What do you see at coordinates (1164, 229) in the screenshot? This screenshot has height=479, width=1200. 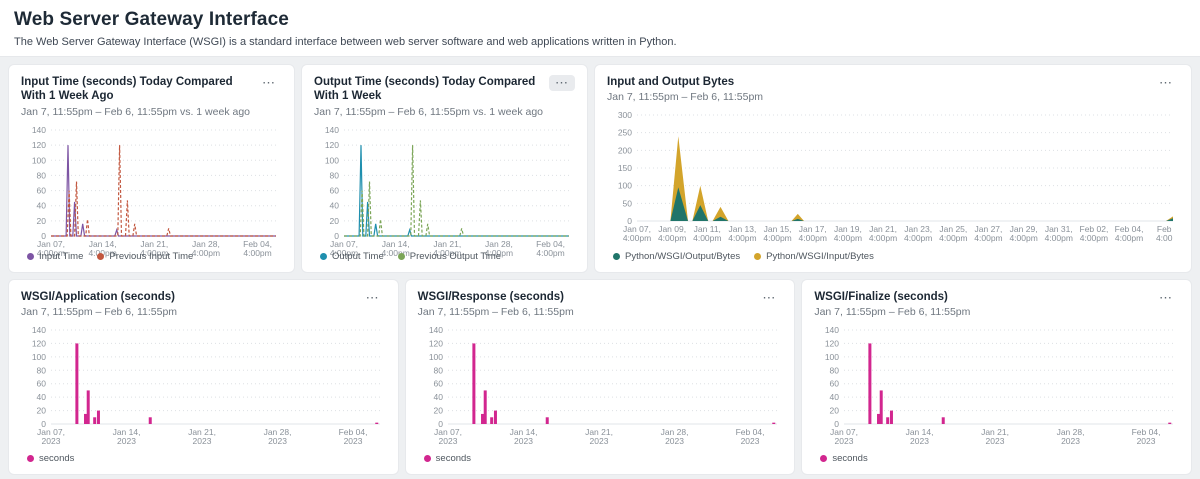 I see `svg-text: Feb` at bounding box center [1164, 229].